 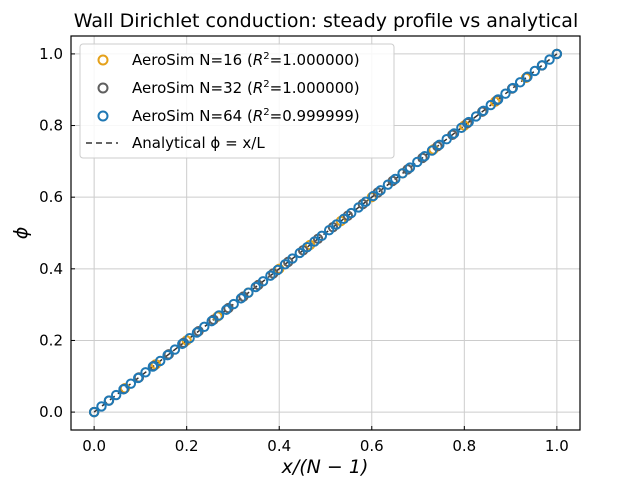 I want to click on legend-box, so click(x=237, y=101).